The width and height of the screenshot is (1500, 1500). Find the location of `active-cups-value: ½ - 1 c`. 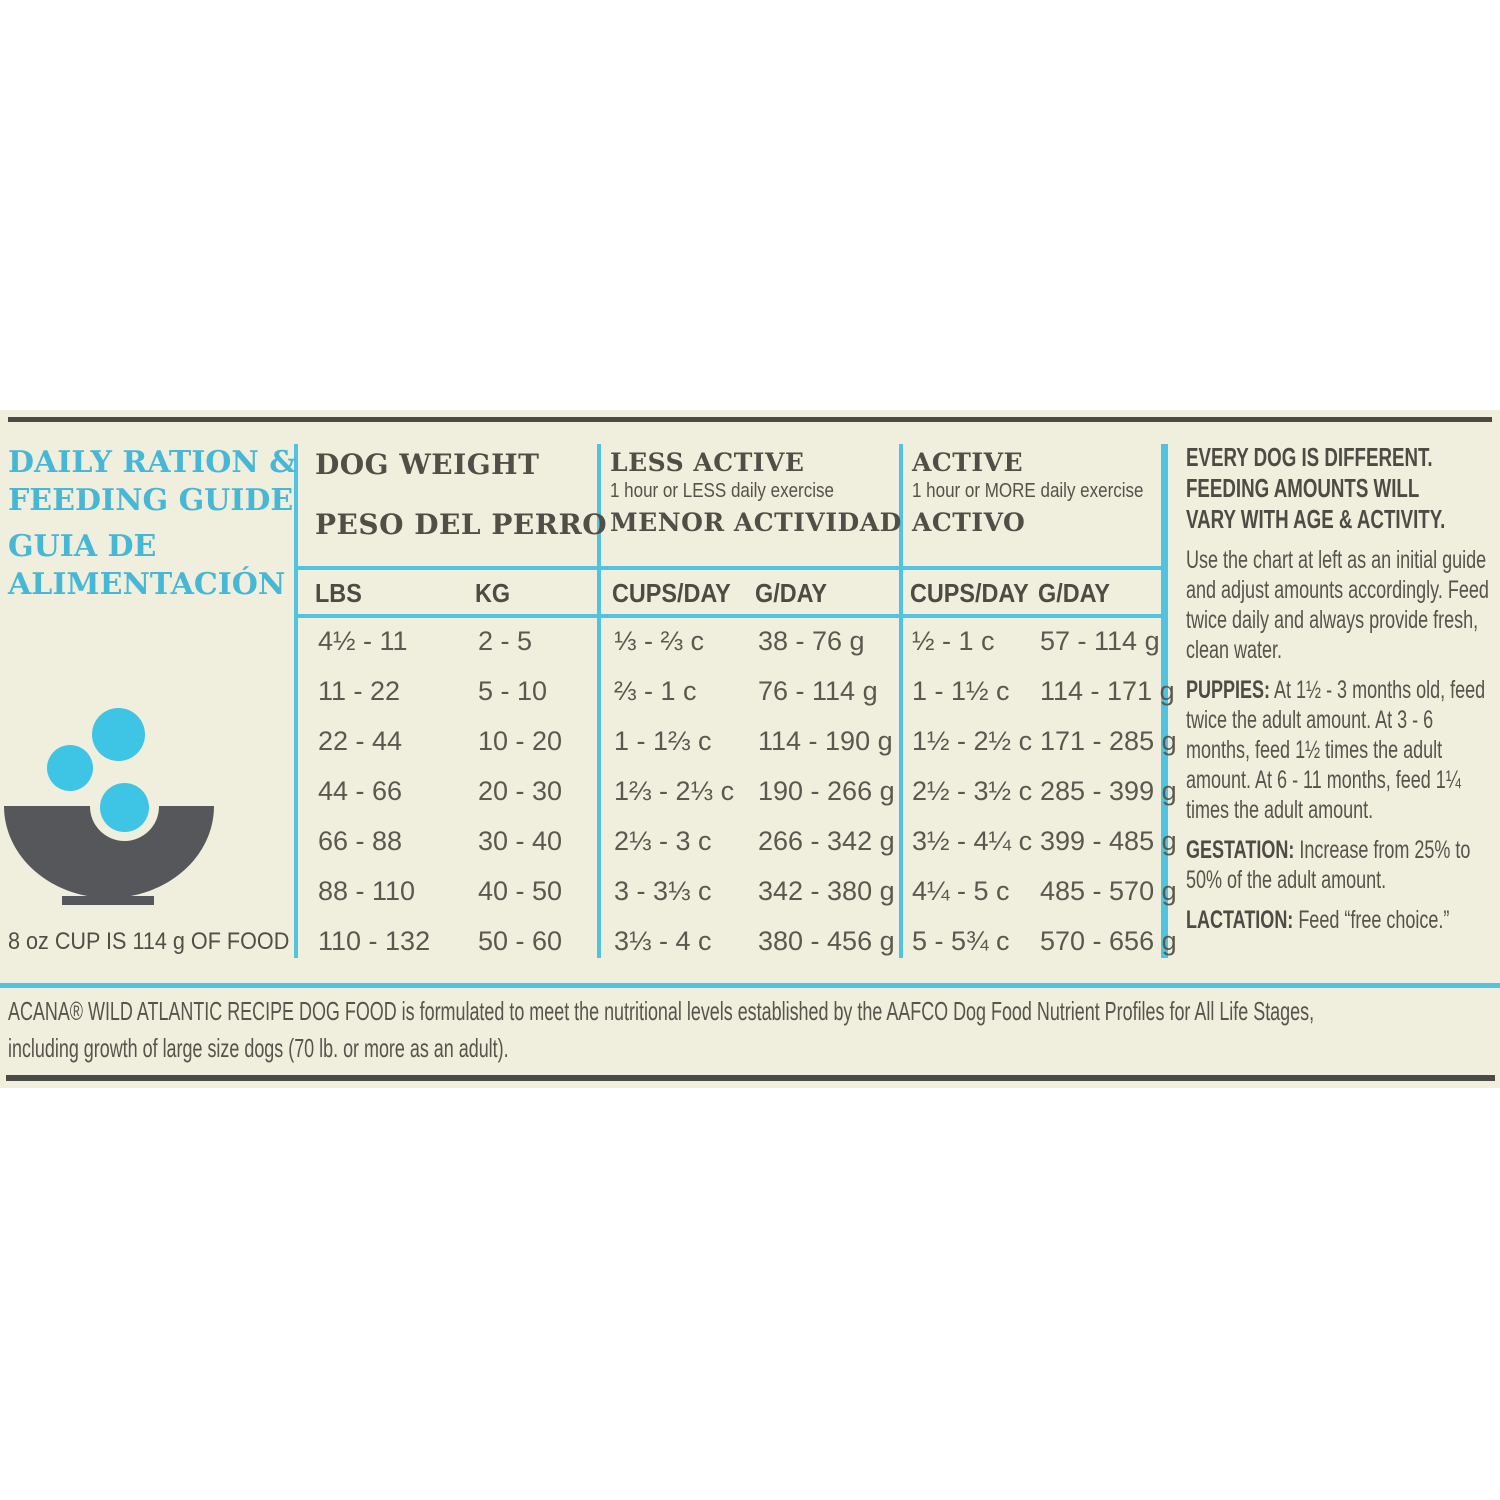

active-cups-value: ½ - 1 c is located at coordinates (953, 641).